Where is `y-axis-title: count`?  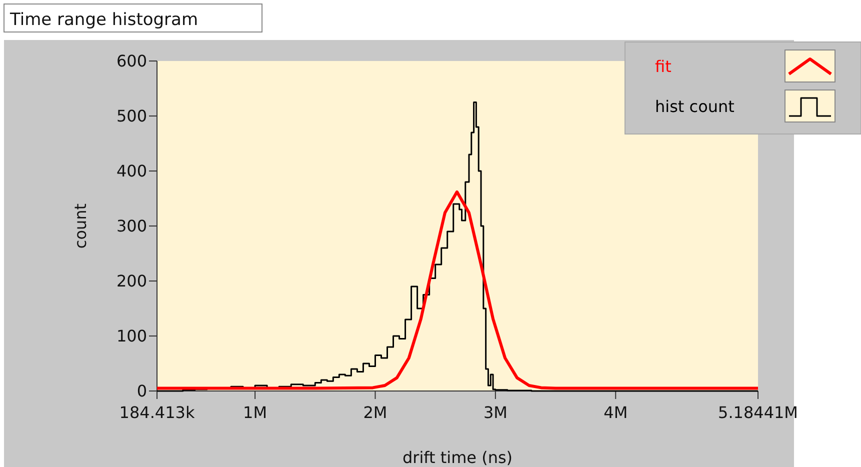 y-axis-title: count is located at coordinates (80, 226).